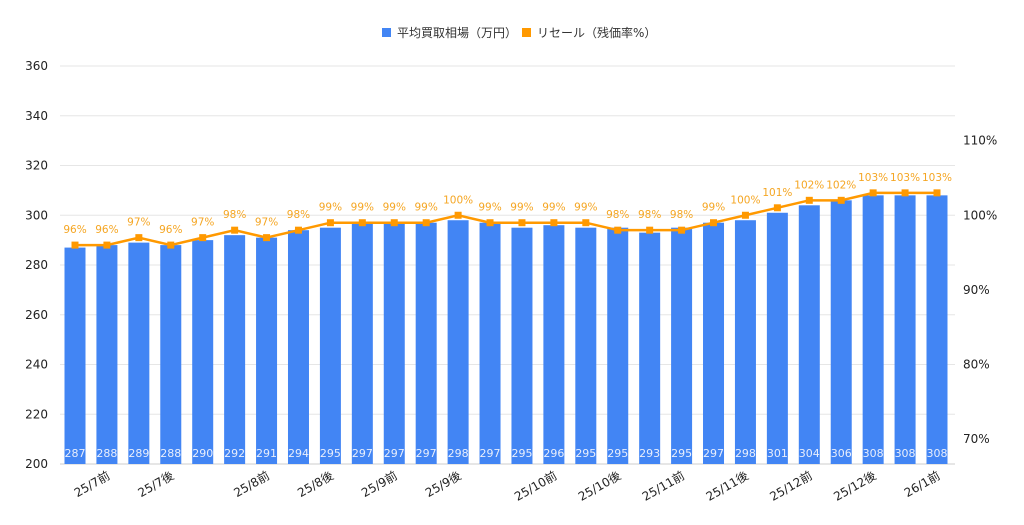 This screenshot has width=1024, height=525. What do you see at coordinates (976, 439) in the screenshot?
I see `right-tick-label: 70%` at bounding box center [976, 439].